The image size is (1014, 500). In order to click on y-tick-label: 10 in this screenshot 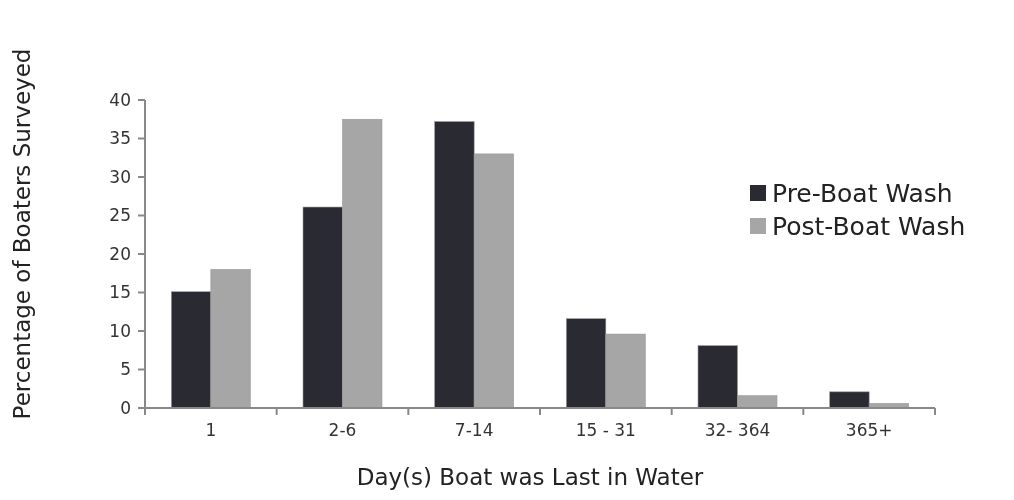, I will do `click(120, 330)`.